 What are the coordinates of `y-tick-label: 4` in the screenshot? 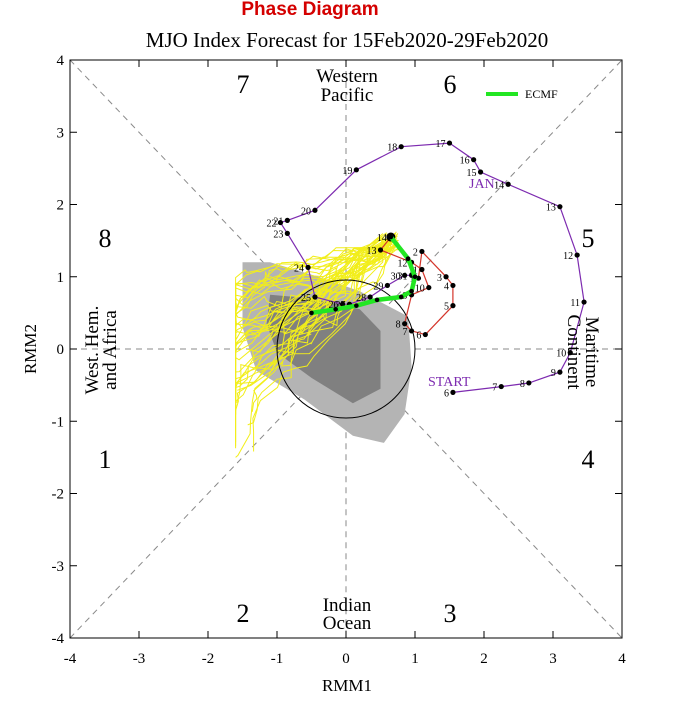 It's located at (61, 61).